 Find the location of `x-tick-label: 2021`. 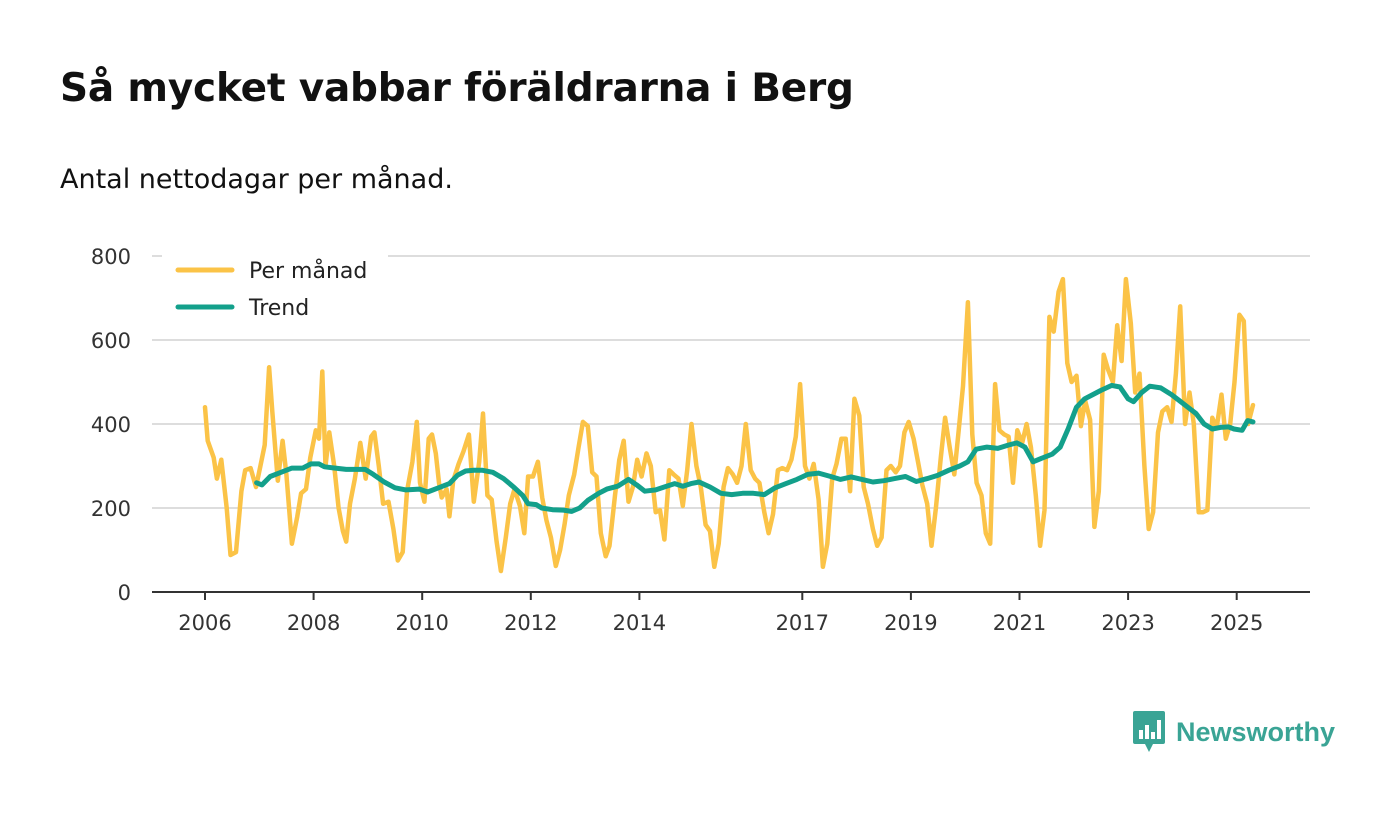

x-tick-label: 2021 is located at coordinates (1019, 623).